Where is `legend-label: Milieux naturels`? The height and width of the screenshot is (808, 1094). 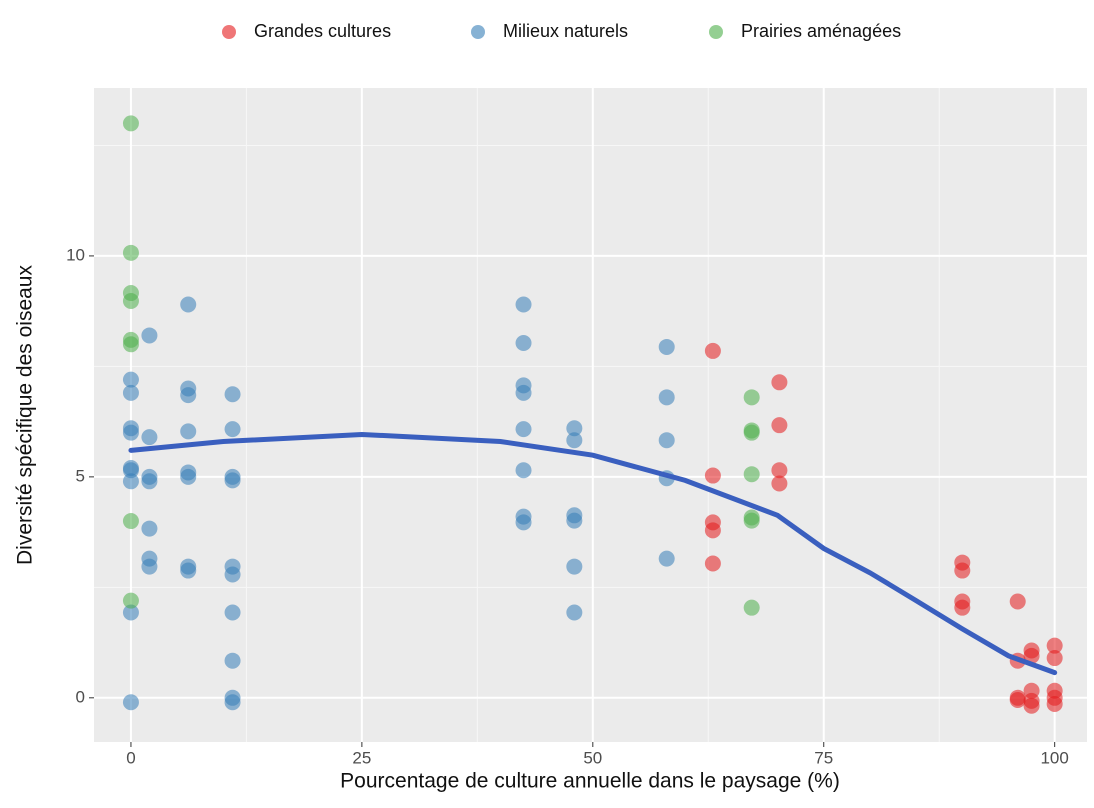
legend-label: Milieux naturels is located at coordinates (565, 31).